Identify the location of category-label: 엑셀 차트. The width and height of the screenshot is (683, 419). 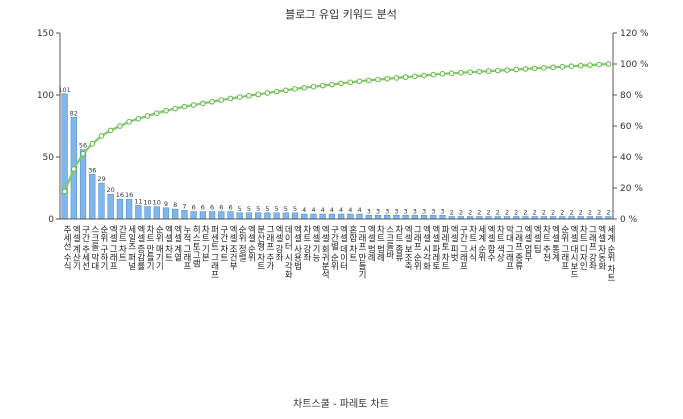
(168, 242).